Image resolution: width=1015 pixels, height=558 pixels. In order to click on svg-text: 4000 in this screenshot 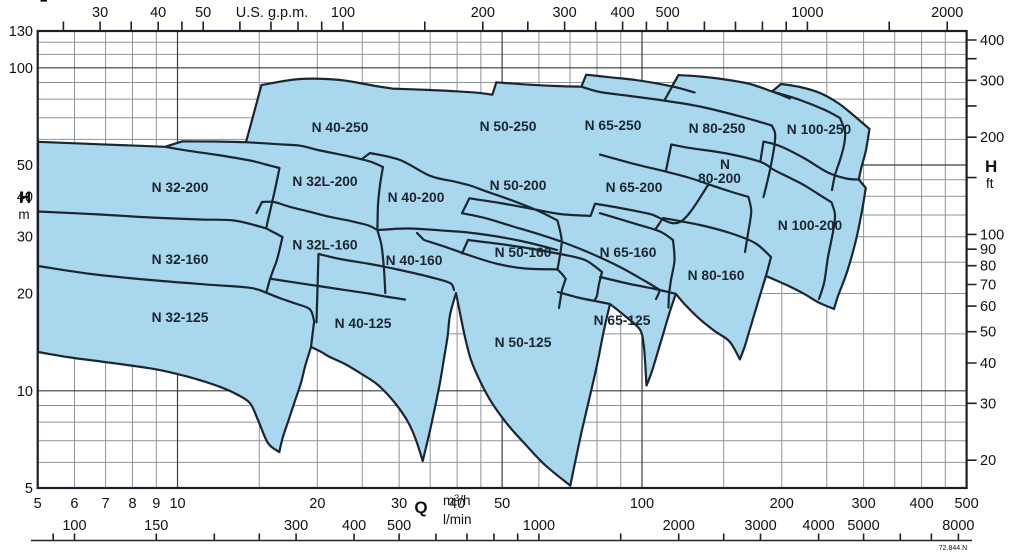, I will do `click(818, 526)`.